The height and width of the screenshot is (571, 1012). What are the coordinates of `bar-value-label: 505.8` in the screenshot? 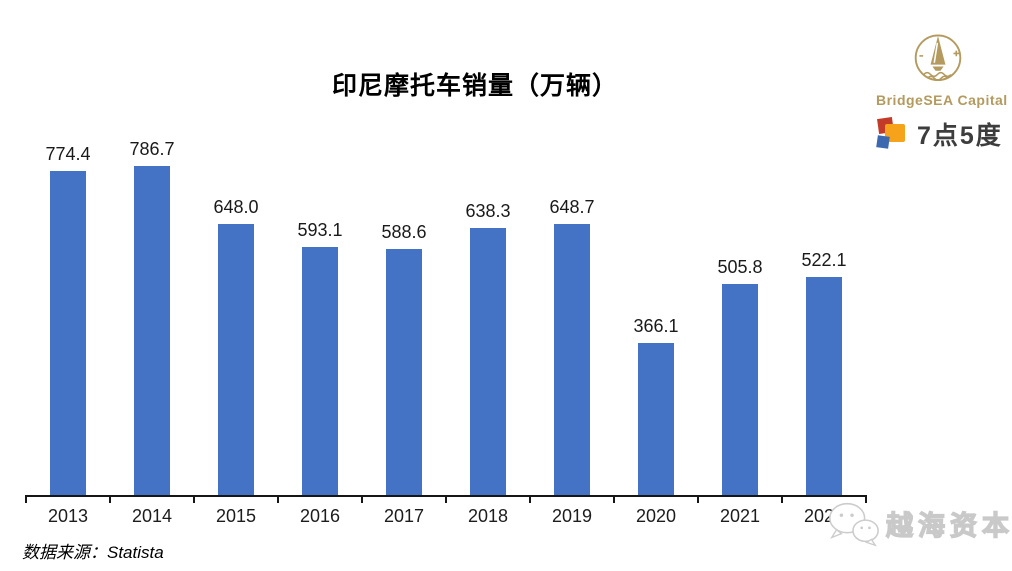 It's located at (740, 267).